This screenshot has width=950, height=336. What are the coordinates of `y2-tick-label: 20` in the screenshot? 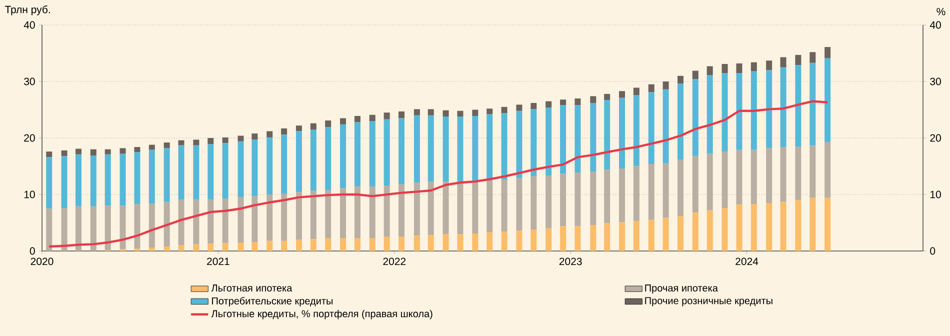 It's located at (935, 138).